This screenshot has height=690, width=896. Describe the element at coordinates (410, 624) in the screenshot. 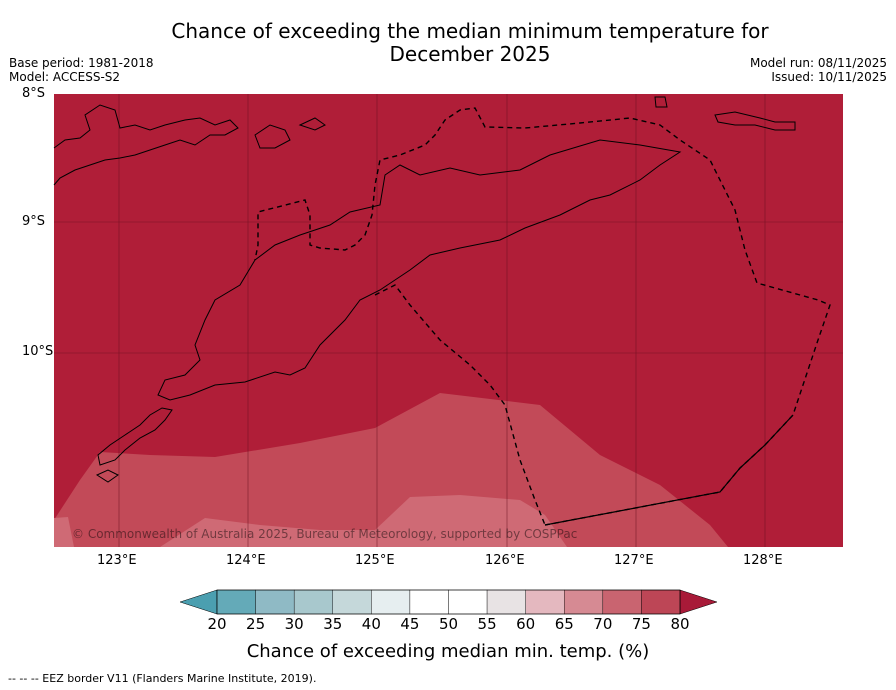

I see `colorbar-tick: 45` at that location.